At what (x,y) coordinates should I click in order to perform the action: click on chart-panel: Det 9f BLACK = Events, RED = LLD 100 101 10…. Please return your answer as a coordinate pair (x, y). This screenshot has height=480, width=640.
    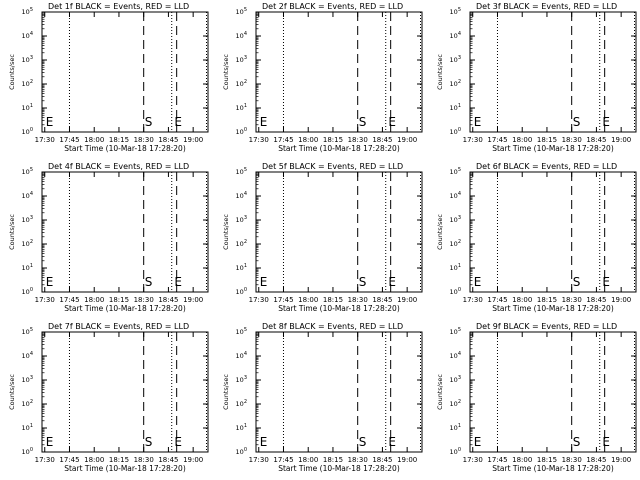
    Looking at the image, I should click on (536, 397).